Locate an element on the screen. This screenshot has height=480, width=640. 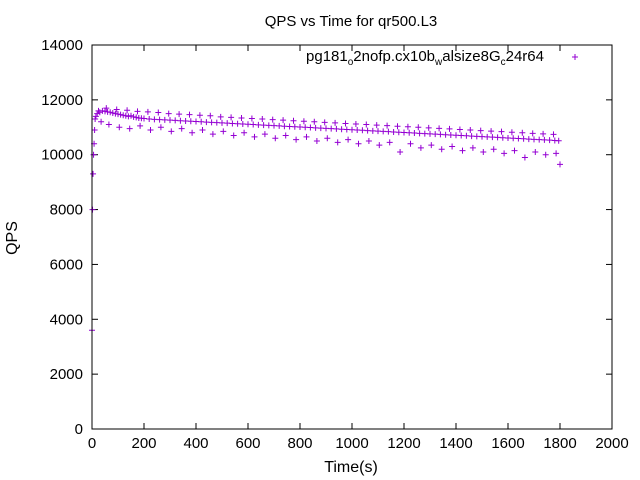
legend-marker is located at coordinates (575, 57).